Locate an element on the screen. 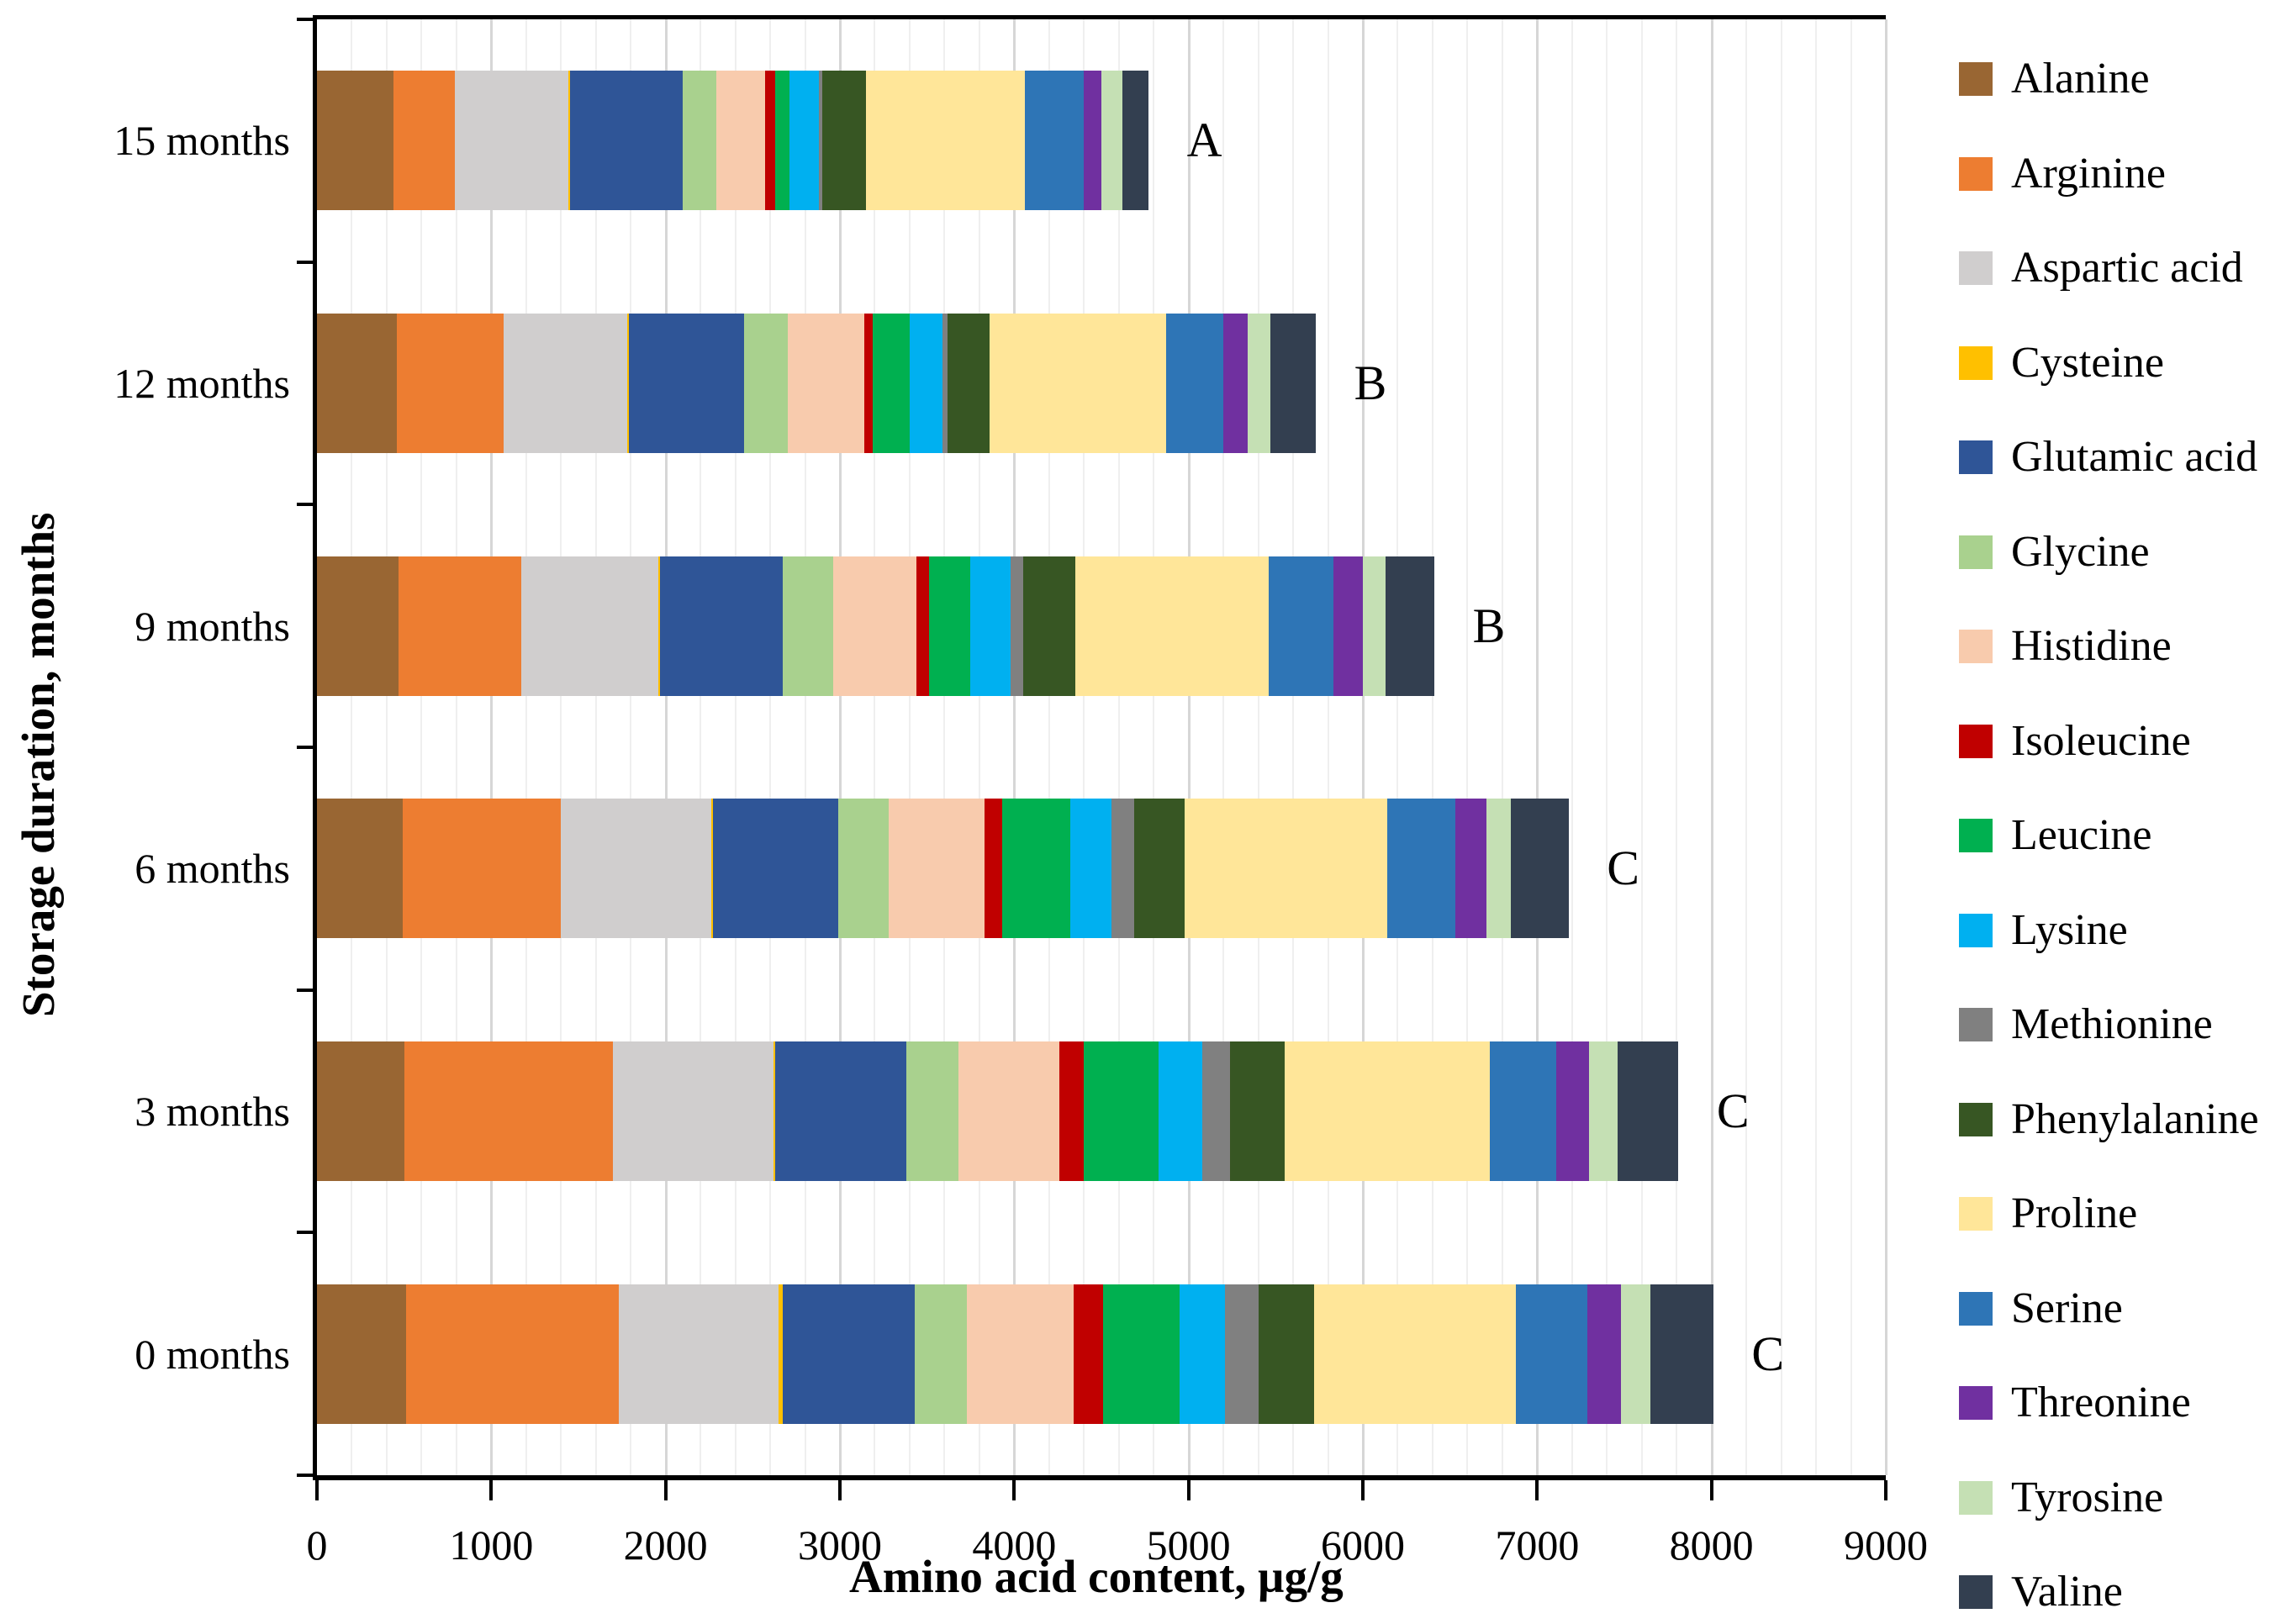 This screenshot has width=2286, height=1624. legend-label: Leucine is located at coordinates (2082, 835).